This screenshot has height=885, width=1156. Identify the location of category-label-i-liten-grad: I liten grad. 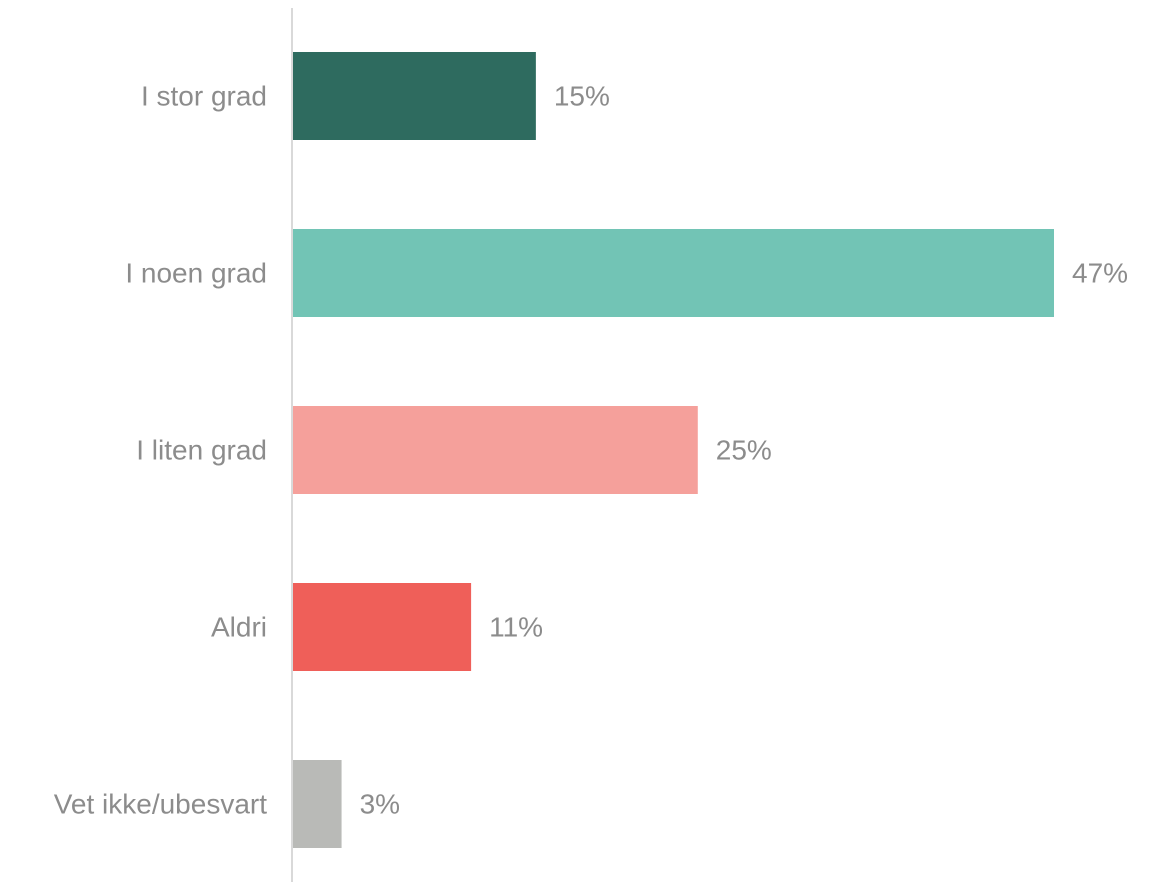
(201, 450).